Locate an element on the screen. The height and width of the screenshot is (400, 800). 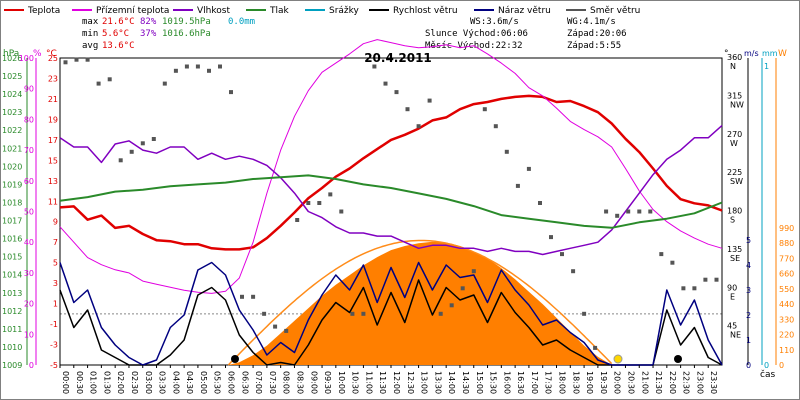
hpa-tick: 1012 is located at coordinates (12, 311).